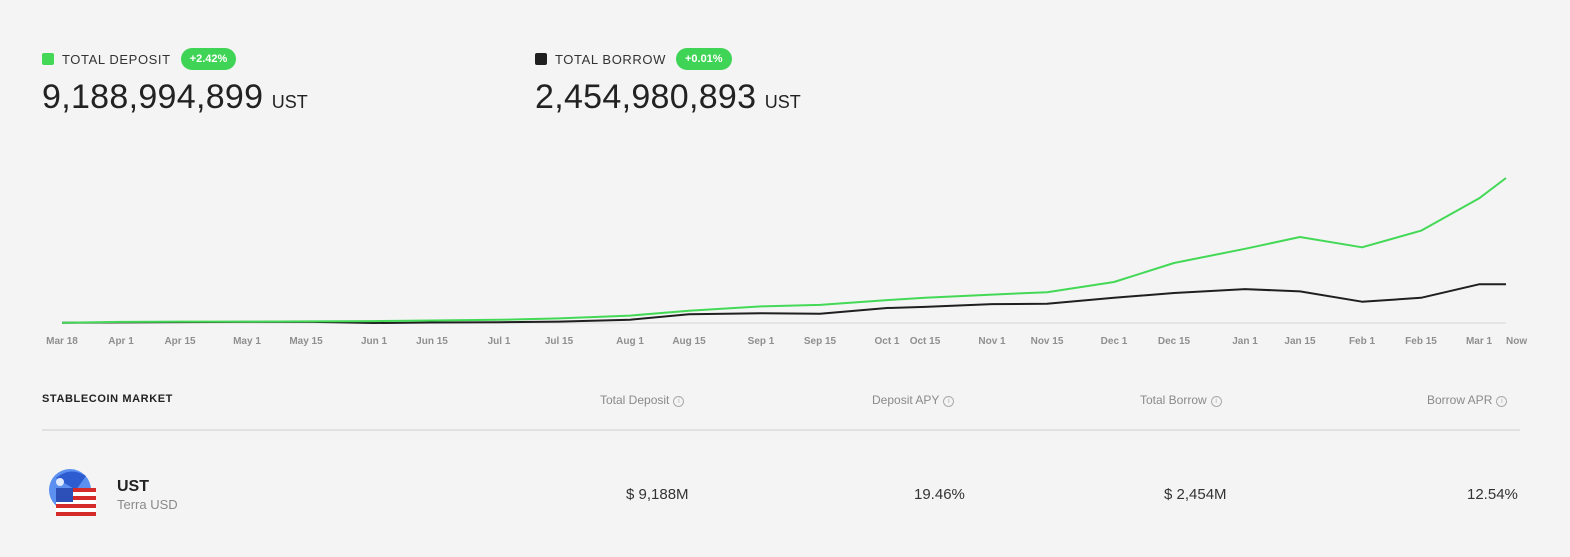 The width and height of the screenshot is (1570, 557). What do you see at coordinates (559, 341) in the screenshot?
I see `x-tick-label: Jul 15` at bounding box center [559, 341].